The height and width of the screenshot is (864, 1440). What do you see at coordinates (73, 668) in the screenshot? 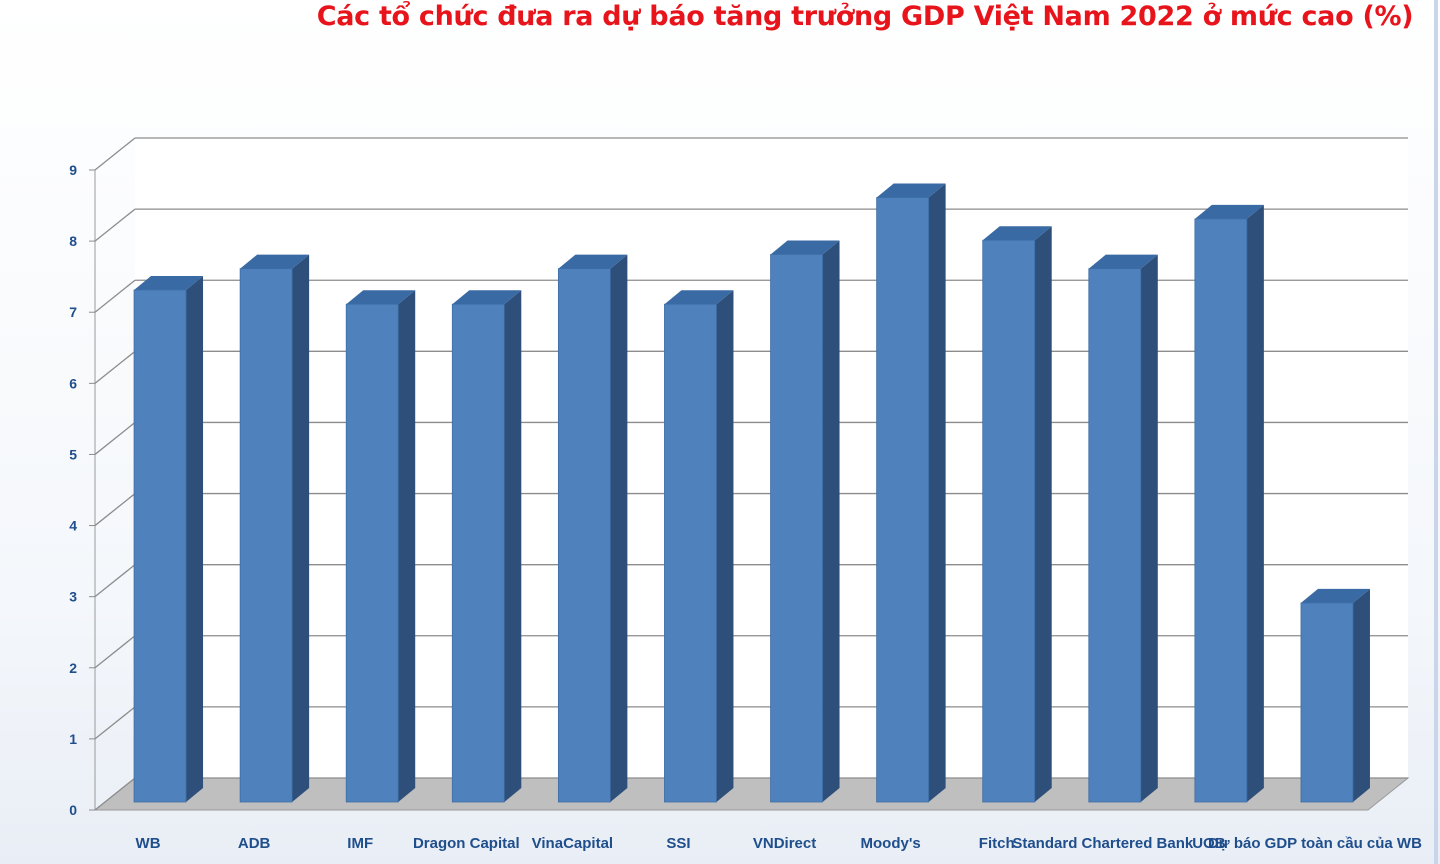
I see `y-tick-label: 2` at bounding box center [73, 668].